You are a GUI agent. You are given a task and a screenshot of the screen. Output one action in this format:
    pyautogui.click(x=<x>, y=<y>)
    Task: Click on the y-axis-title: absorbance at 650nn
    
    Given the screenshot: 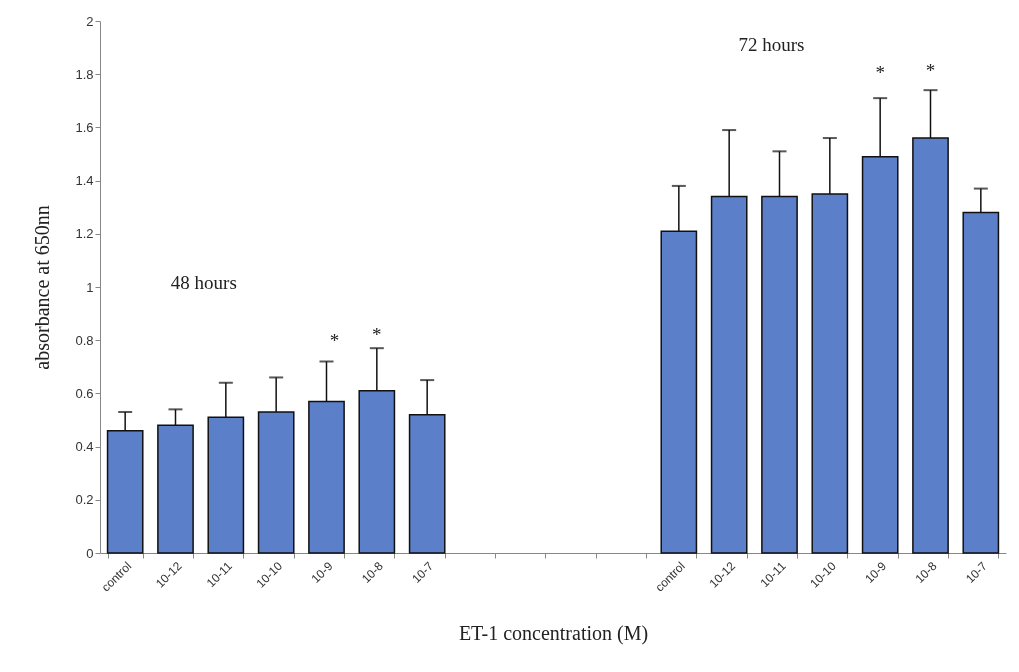 What is the action you would take?
    pyautogui.click(x=42, y=287)
    